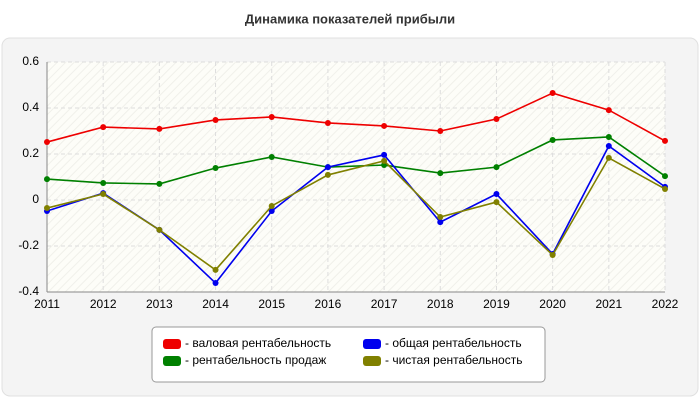  I want to click on x-tick-label: 2013, so click(159, 304).